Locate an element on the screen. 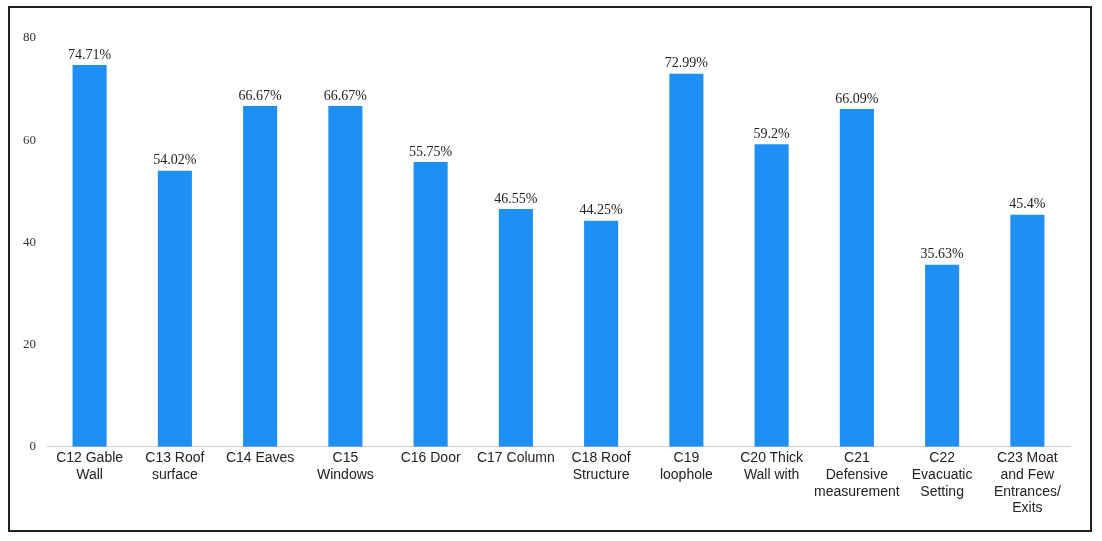 This screenshot has width=1102, height=541. data-label: 54.02% is located at coordinates (175, 160).